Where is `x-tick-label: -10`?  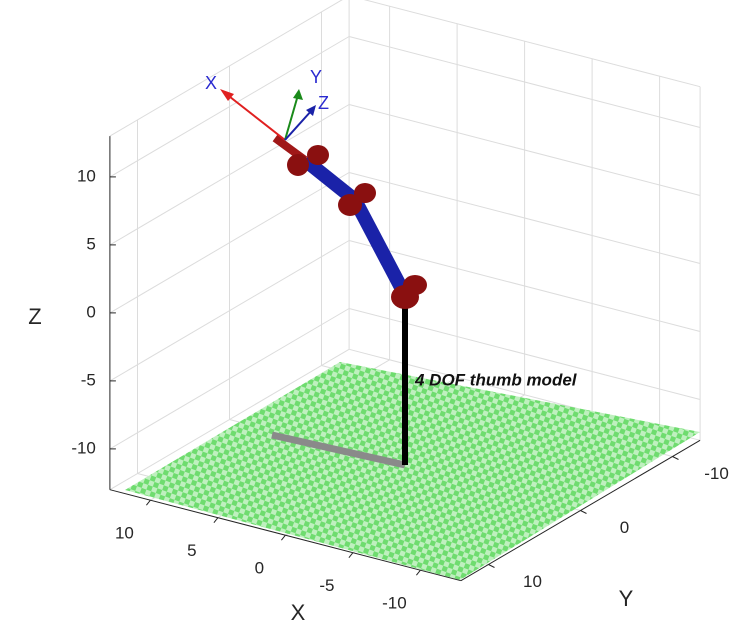 x-tick-label: -10 is located at coordinates (394, 603).